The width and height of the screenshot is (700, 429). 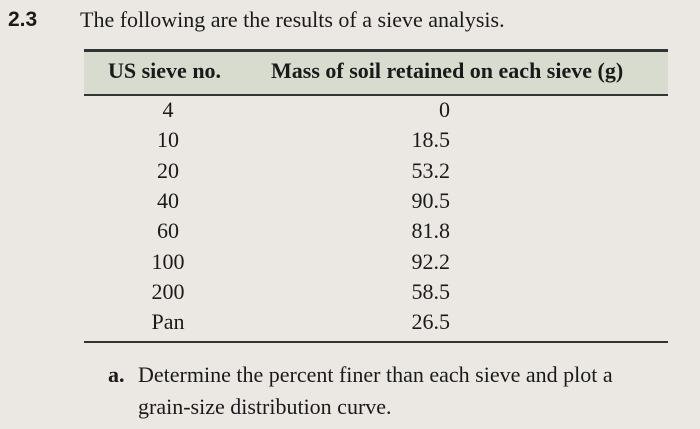 What do you see at coordinates (431, 322) in the screenshot?
I see `mass-retained: 26.5` at bounding box center [431, 322].